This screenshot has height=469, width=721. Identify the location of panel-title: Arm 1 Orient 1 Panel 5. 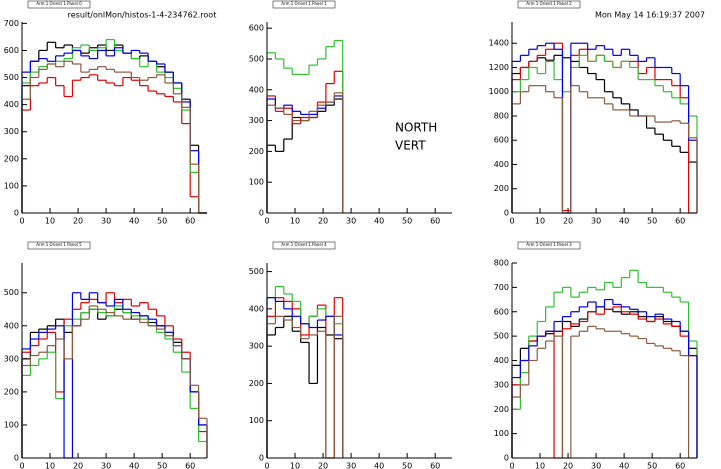
(59, 244).